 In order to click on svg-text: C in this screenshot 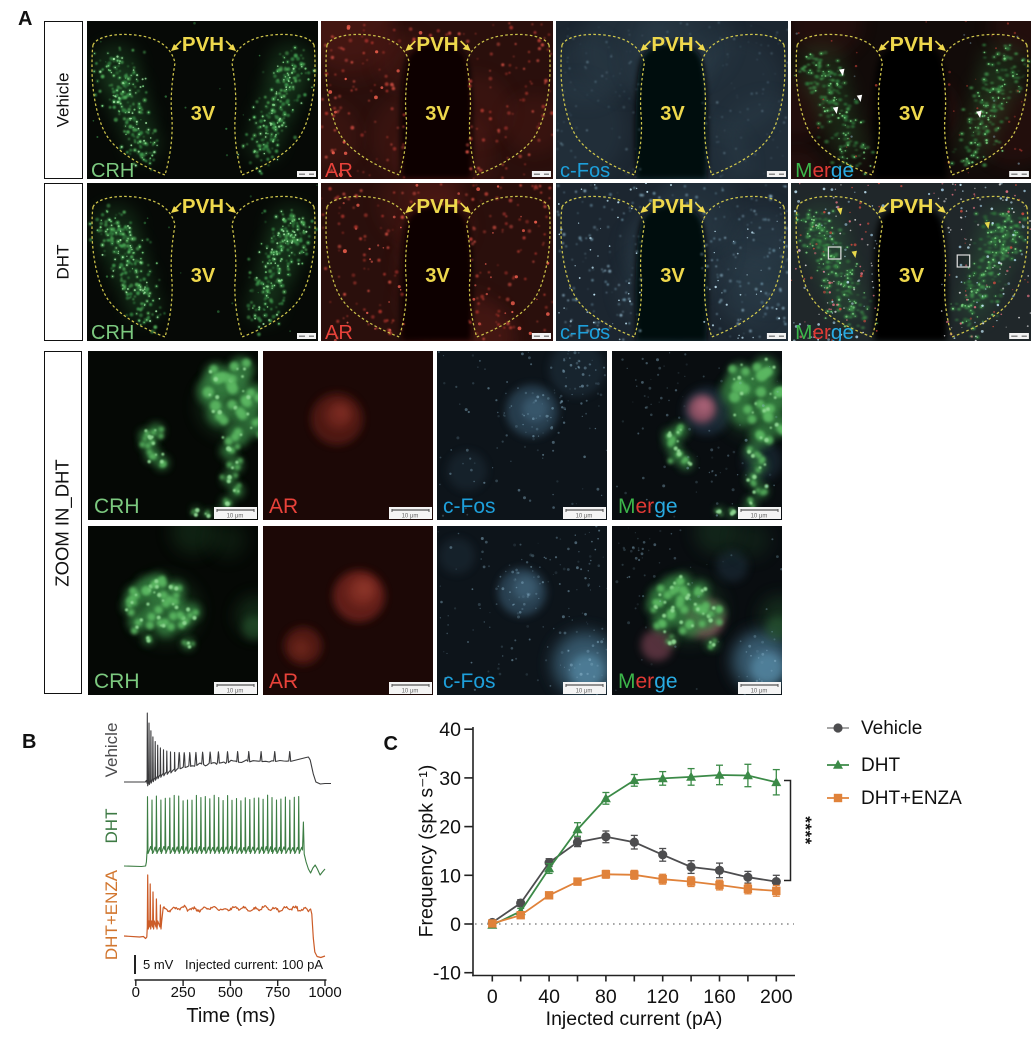, I will do `click(391, 744)`.